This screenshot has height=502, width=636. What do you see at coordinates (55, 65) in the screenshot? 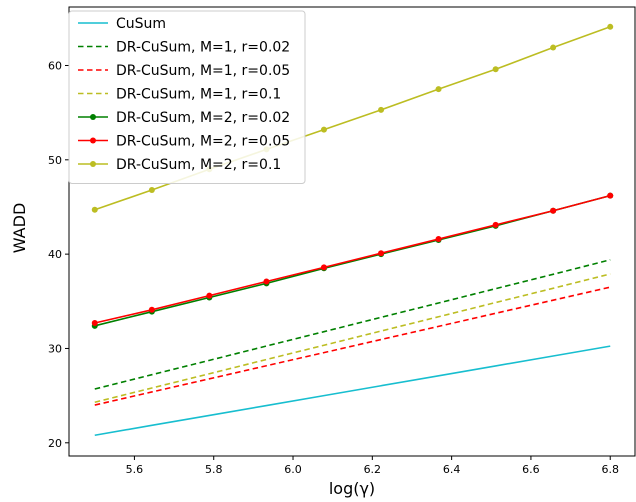
I see `y-tick-label-4: 60` at bounding box center [55, 65].